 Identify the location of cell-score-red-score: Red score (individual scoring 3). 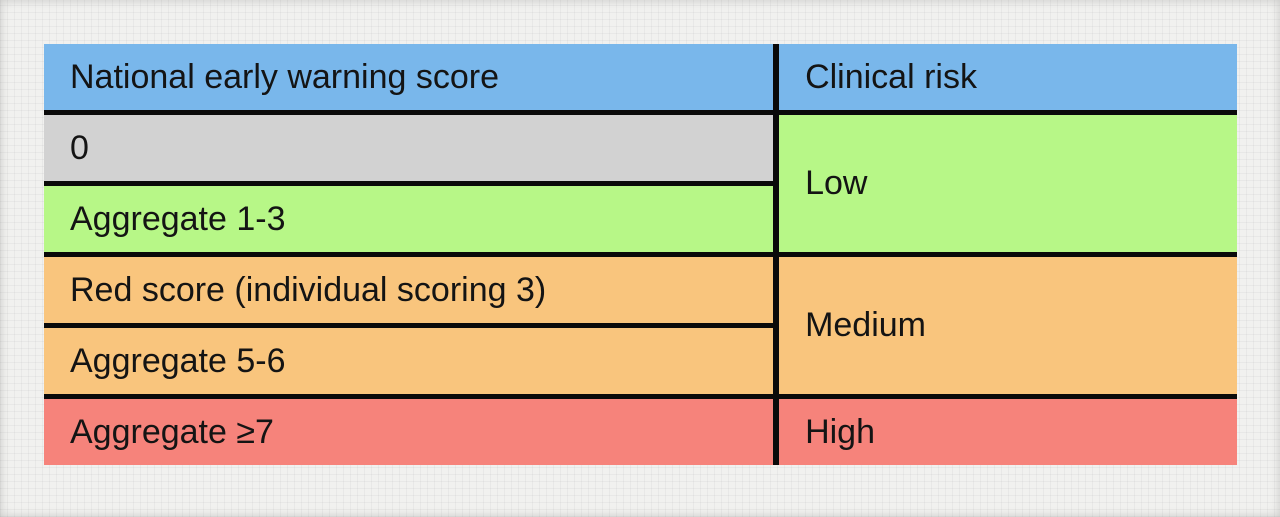
(410, 291).